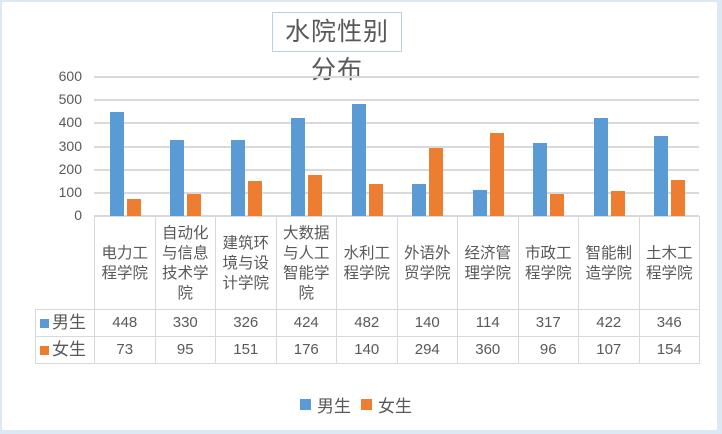 The height and width of the screenshot is (434, 722). Describe the element at coordinates (70, 145) in the screenshot. I see `y-tick-label: 300` at that location.